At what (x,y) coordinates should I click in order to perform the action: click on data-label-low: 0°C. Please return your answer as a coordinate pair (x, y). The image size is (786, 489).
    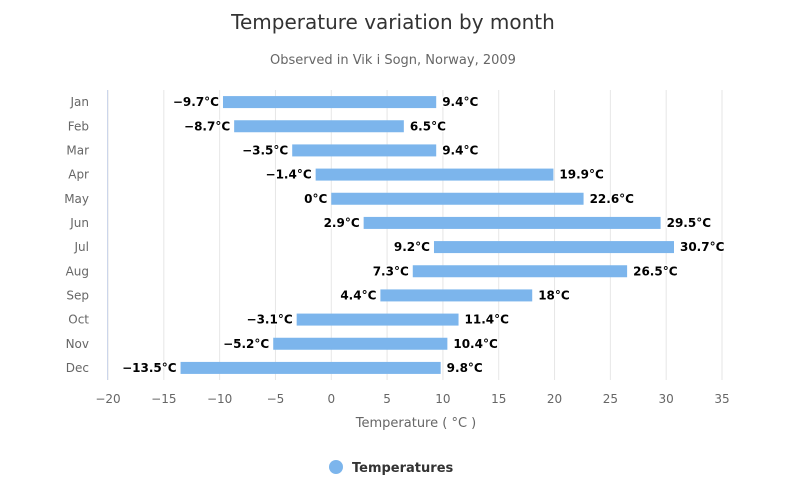
    Looking at the image, I should click on (315, 199).